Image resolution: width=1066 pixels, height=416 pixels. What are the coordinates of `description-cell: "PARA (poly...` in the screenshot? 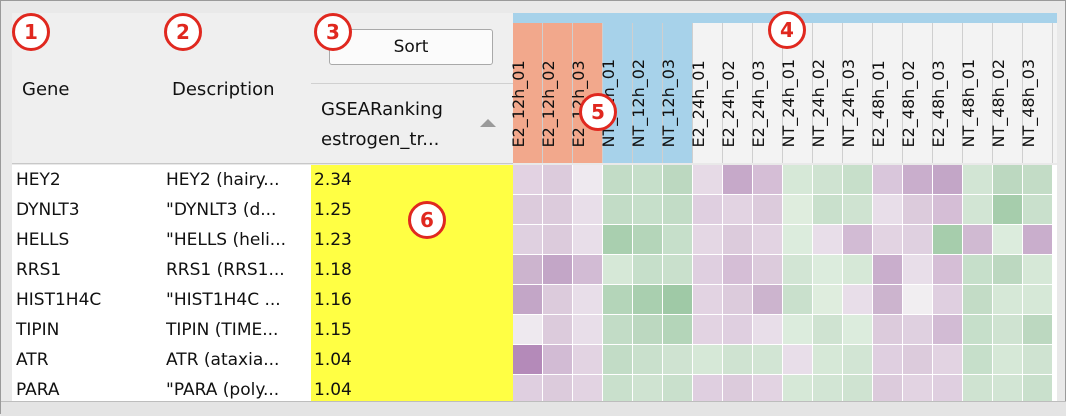 It's located at (223, 390).